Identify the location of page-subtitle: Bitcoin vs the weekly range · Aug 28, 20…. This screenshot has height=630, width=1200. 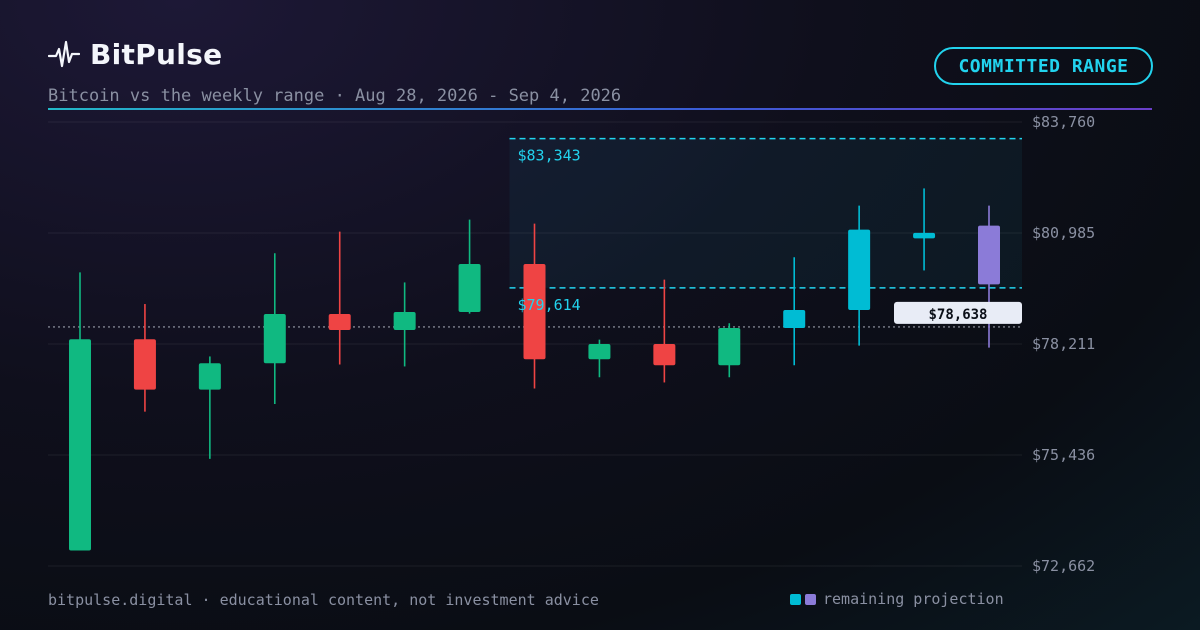
(335, 96).